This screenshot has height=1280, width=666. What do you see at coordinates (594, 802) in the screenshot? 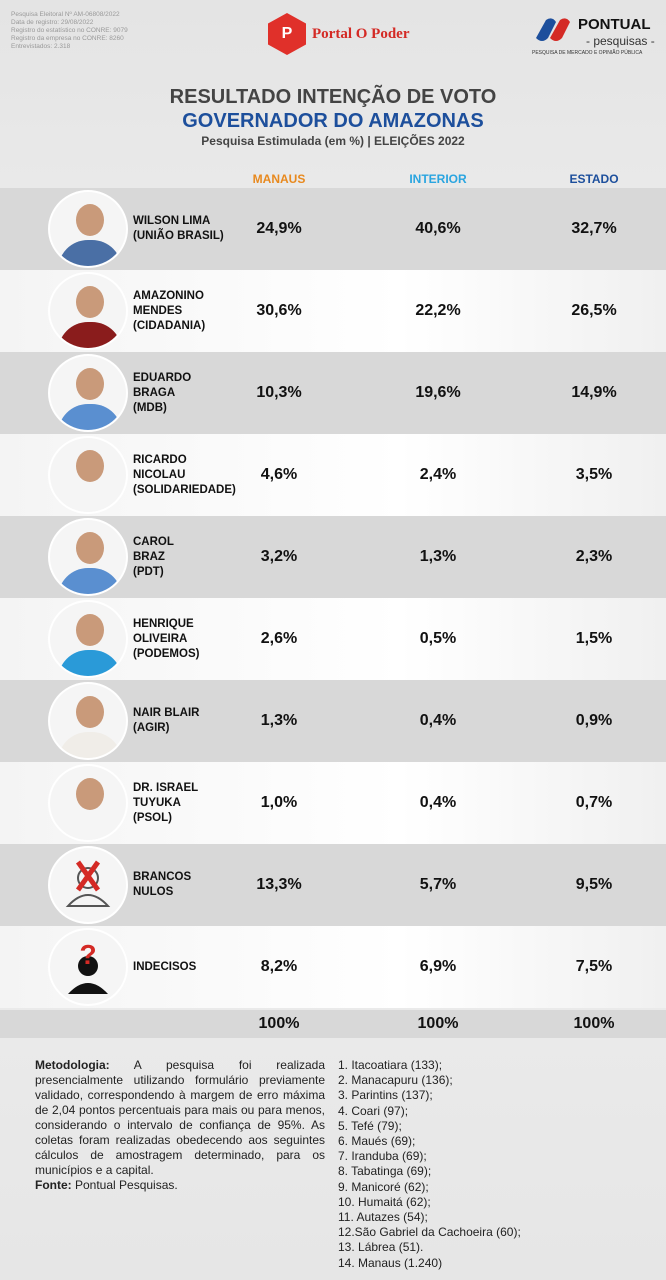
I see `value-estado: 0,7%` at bounding box center [594, 802].